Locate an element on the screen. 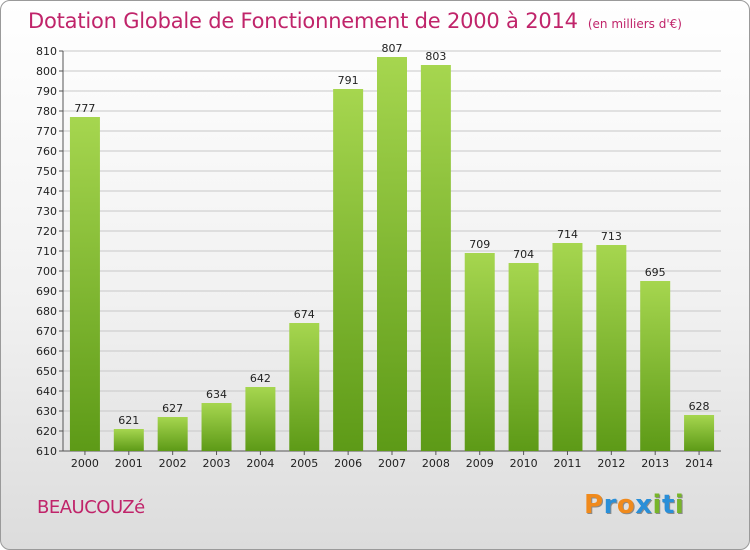 The height and width of the screenshot is (550, 750). x-tick-label: 2009 is located at coordinates (480, 463).